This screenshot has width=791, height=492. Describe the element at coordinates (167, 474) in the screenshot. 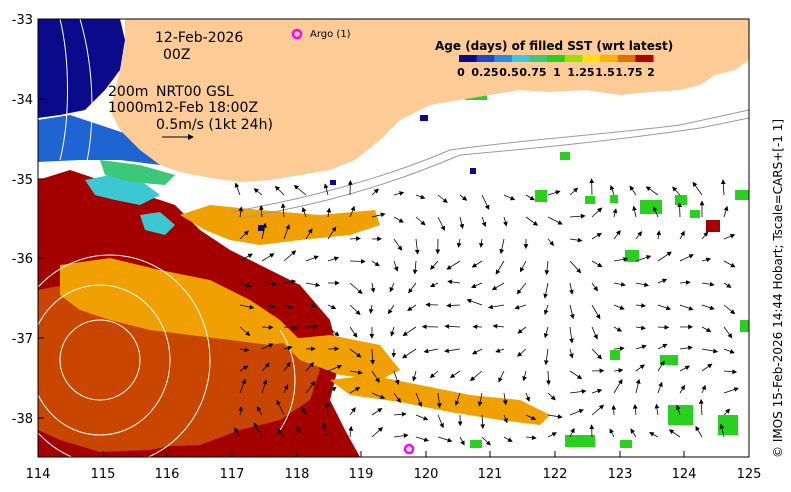

I see `x-tick: 116` at that location.